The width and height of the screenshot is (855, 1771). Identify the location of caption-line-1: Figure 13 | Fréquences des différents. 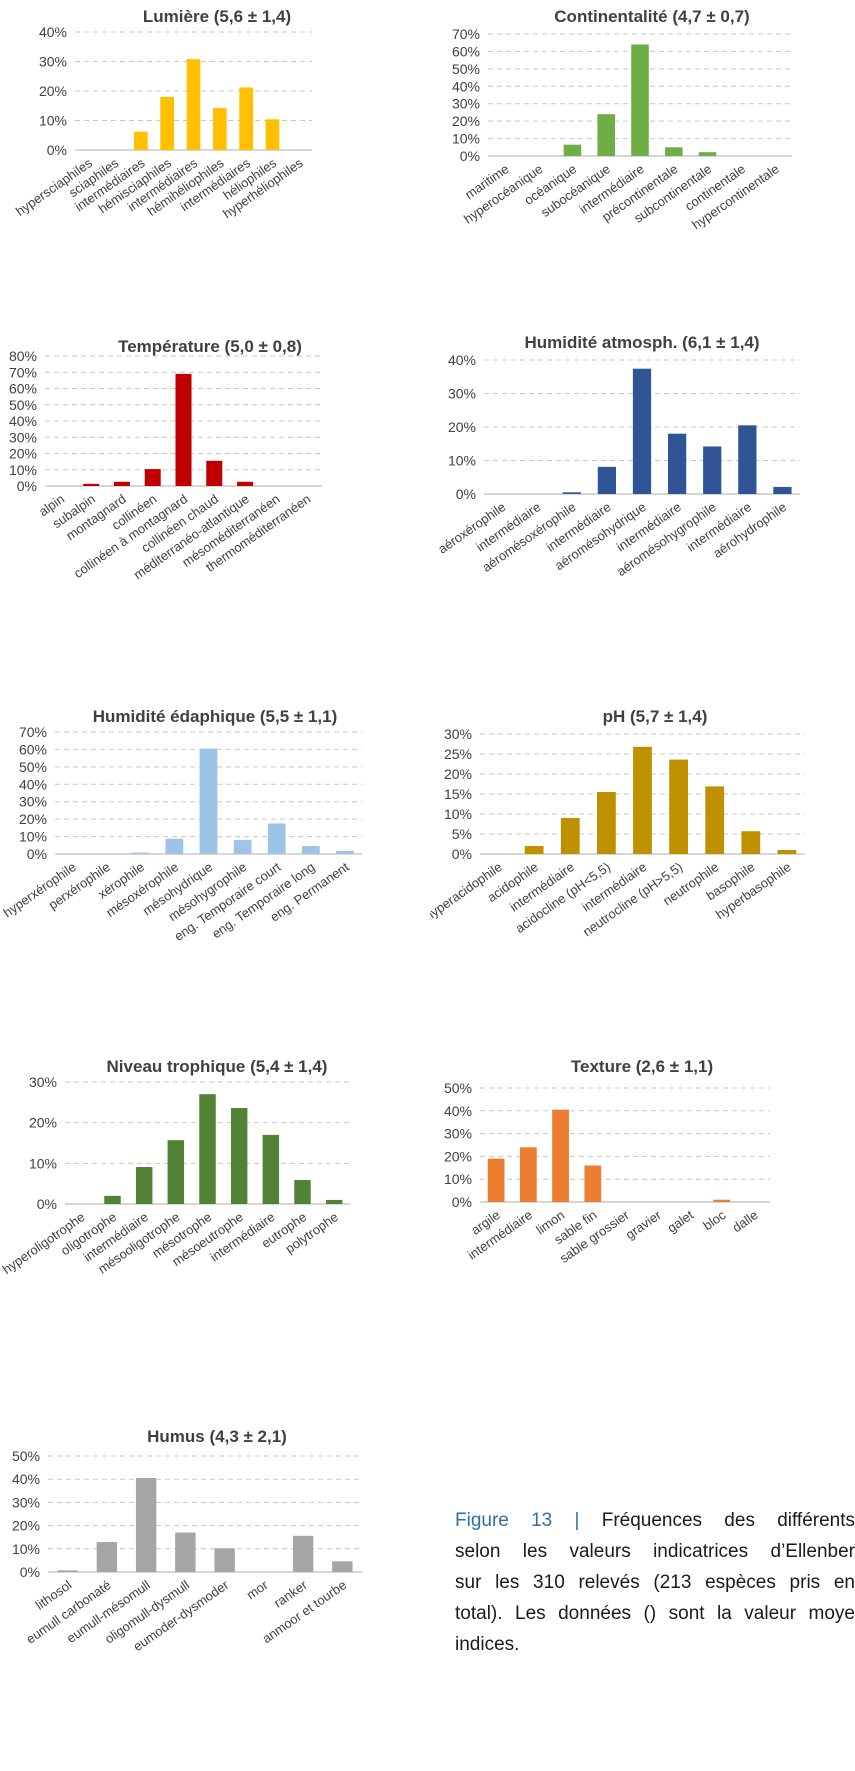
(655, 1520).